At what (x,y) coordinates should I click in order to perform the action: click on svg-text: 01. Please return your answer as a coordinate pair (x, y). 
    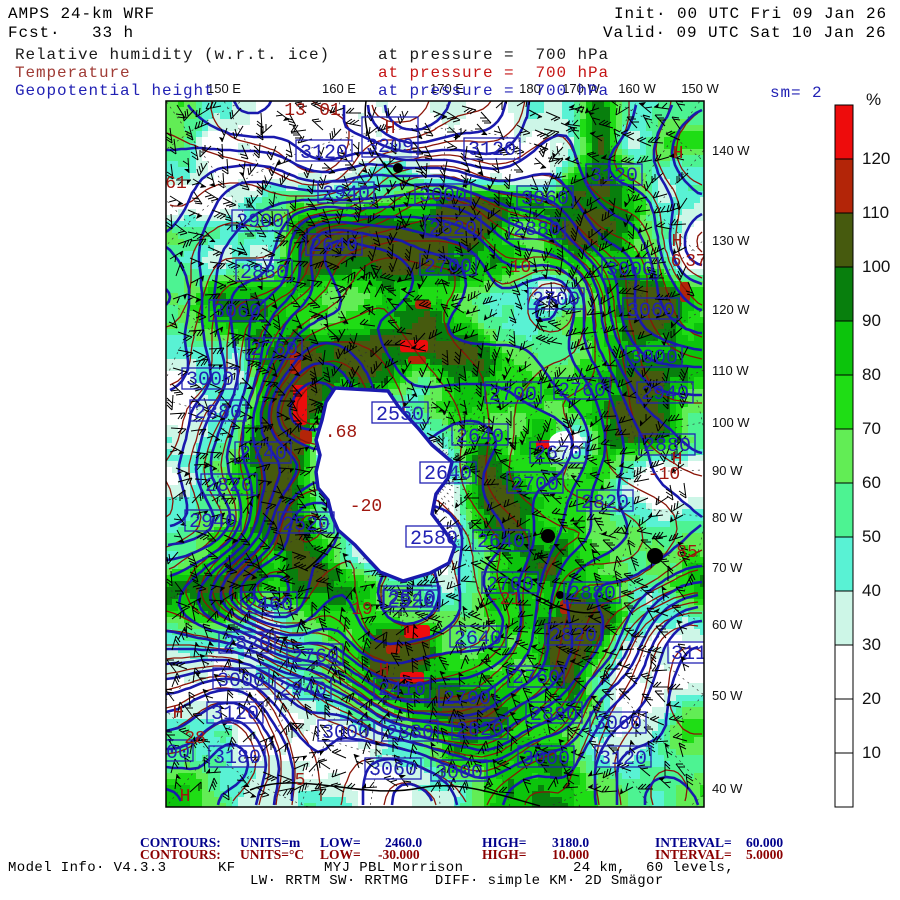
    Looking at the image, I should click on (330, 111).